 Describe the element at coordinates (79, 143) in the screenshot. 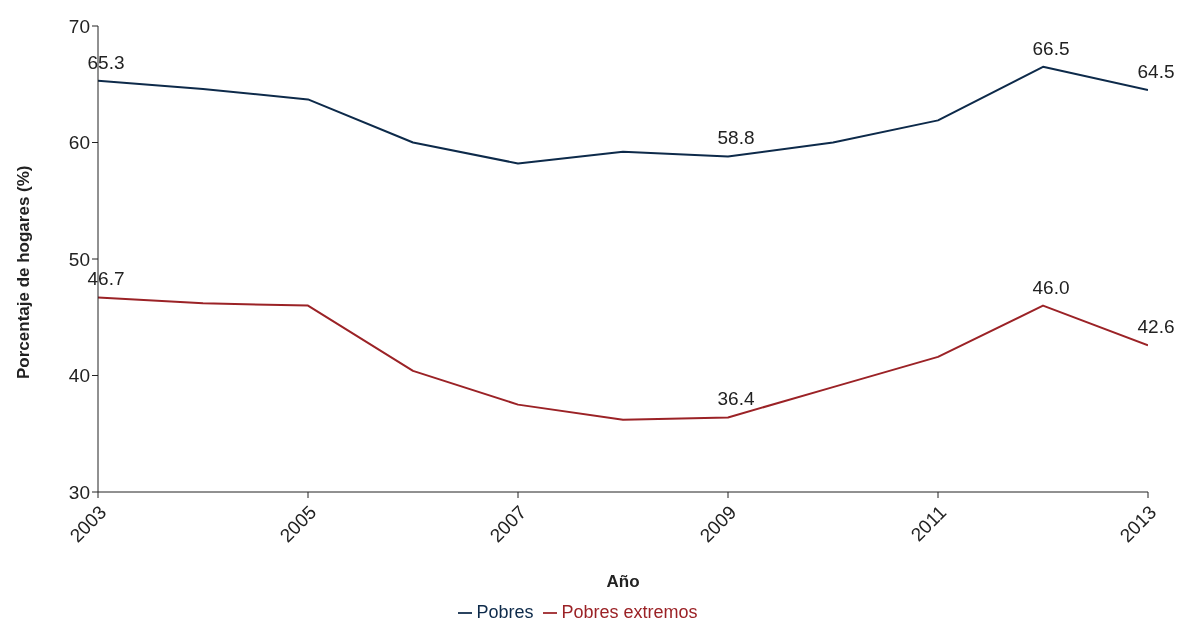

I see `y-tick-label: 60` at that location.